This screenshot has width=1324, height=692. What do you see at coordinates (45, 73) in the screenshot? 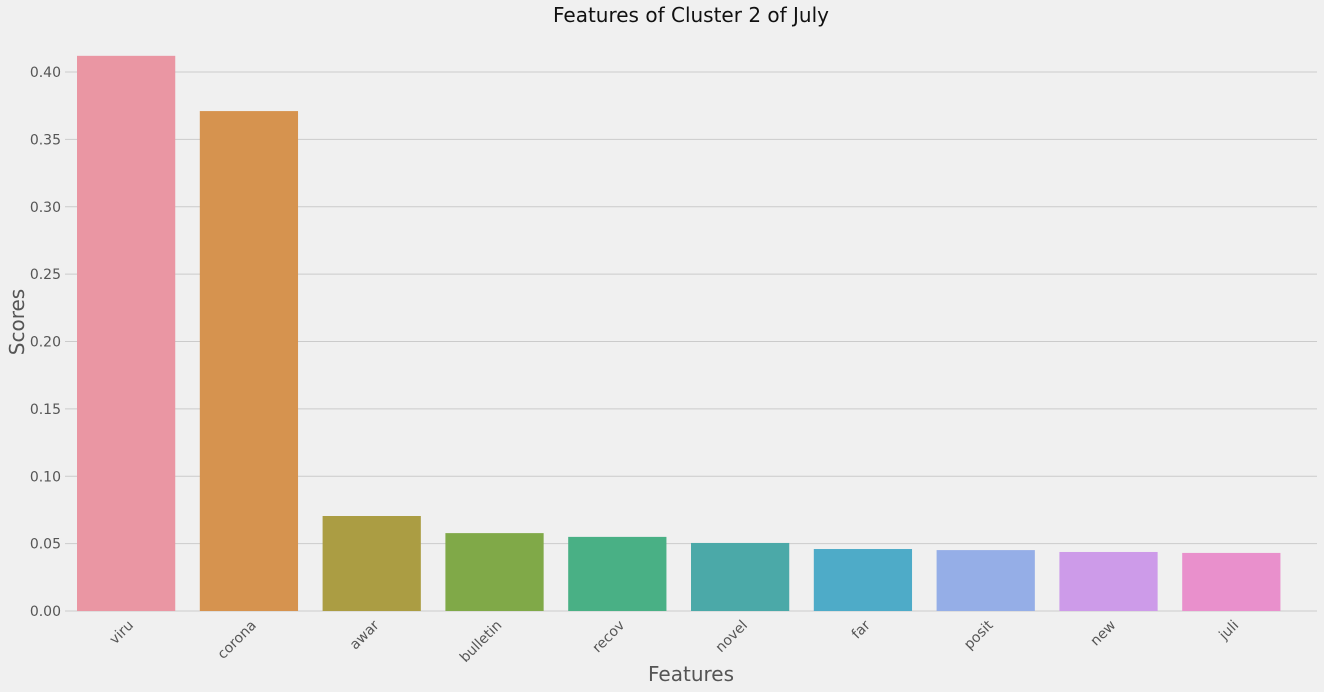
I see `y-tick-label: 0.40` at bounding box center [45, 73].